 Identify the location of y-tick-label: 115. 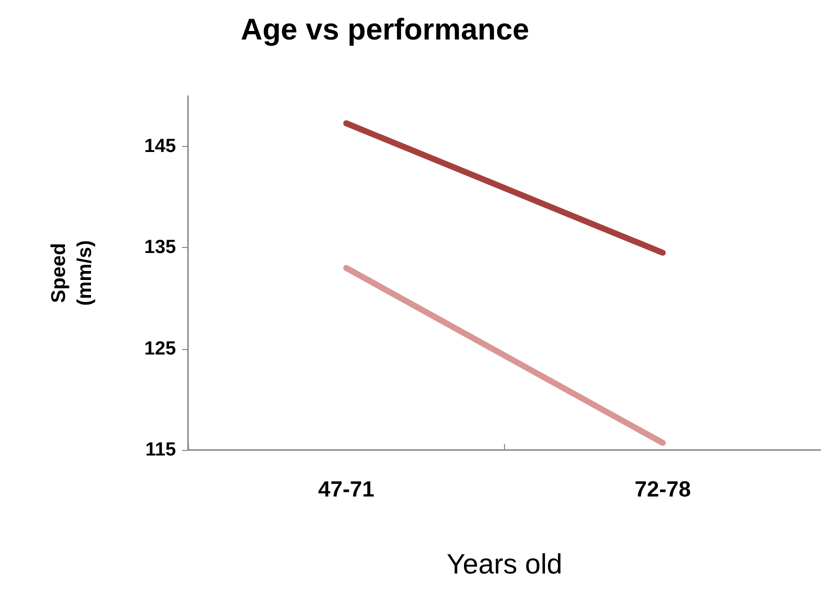
(160, 450).